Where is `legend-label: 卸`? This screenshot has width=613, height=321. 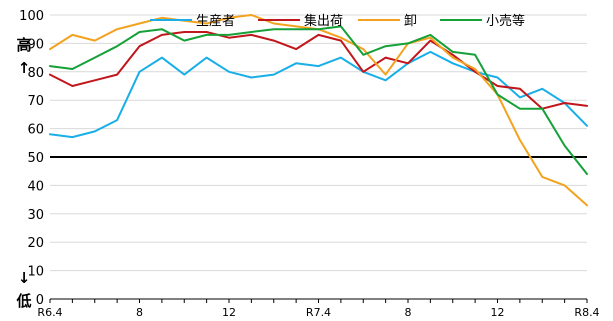 legend-label: 卸 is located at coordinates (410, 21).